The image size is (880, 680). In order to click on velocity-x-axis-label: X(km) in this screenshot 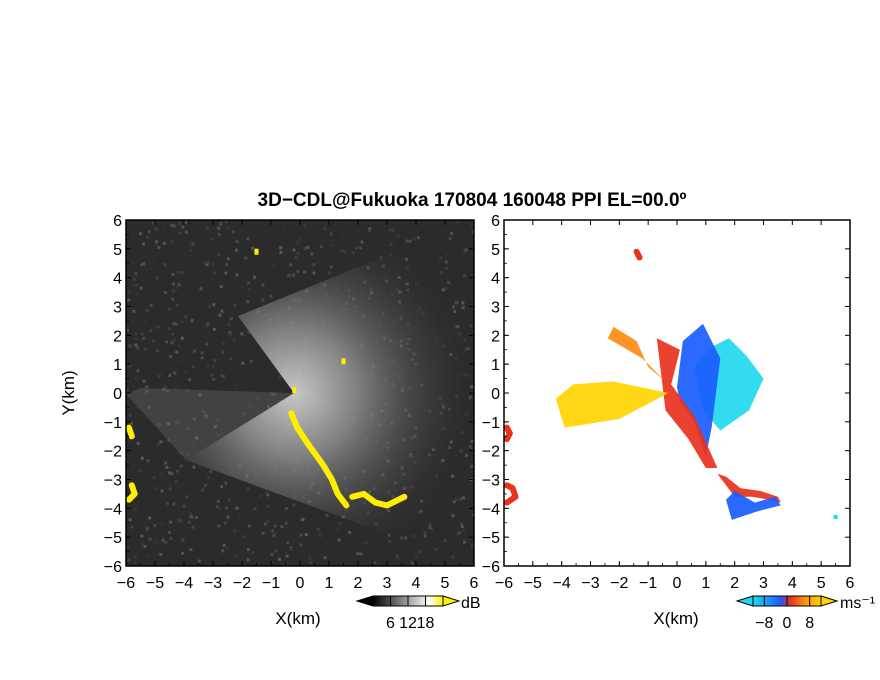, I will do `click(675, 618)`.